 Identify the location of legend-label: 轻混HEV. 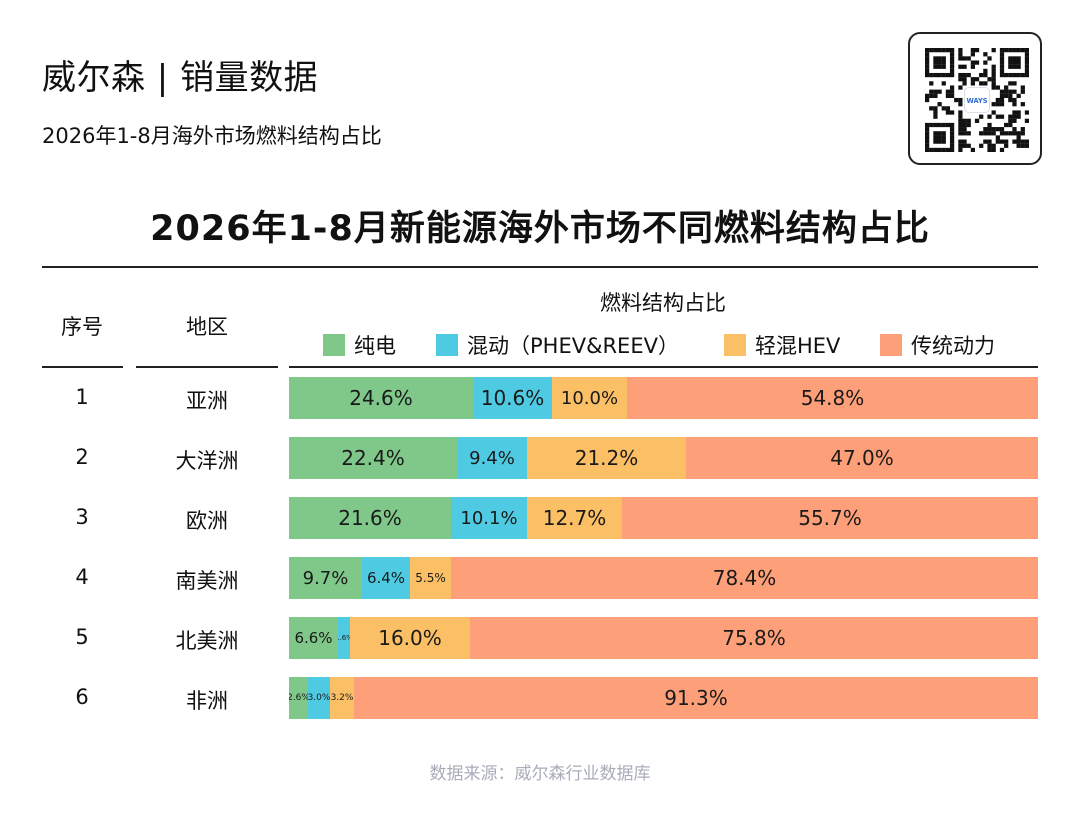
(798, 346).